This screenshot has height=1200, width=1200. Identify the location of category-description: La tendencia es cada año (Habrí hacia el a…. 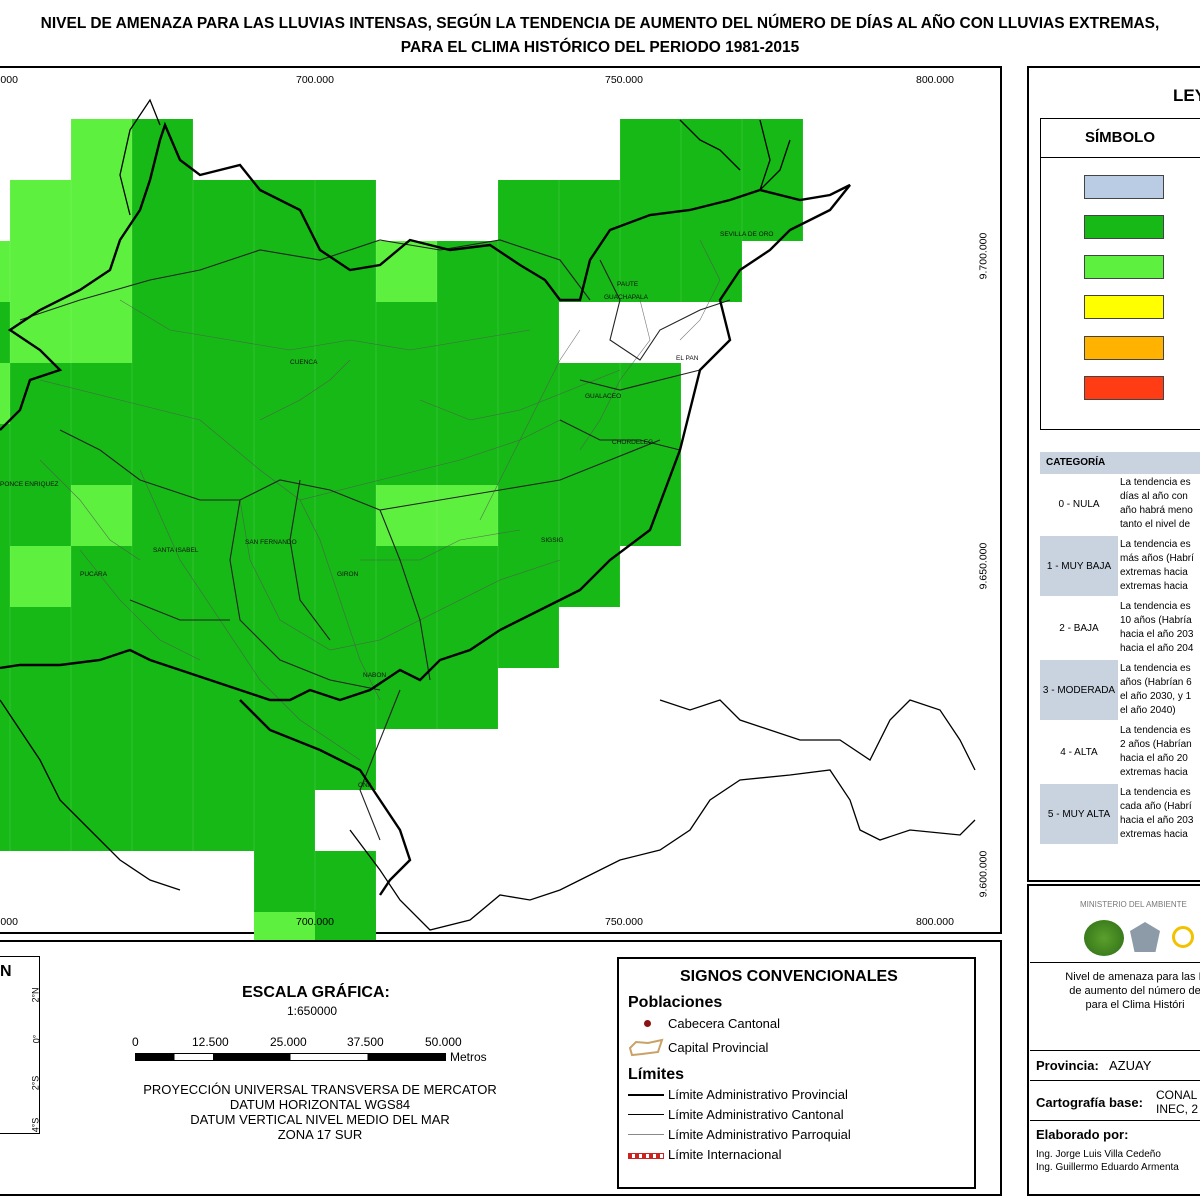
(1159, 814).